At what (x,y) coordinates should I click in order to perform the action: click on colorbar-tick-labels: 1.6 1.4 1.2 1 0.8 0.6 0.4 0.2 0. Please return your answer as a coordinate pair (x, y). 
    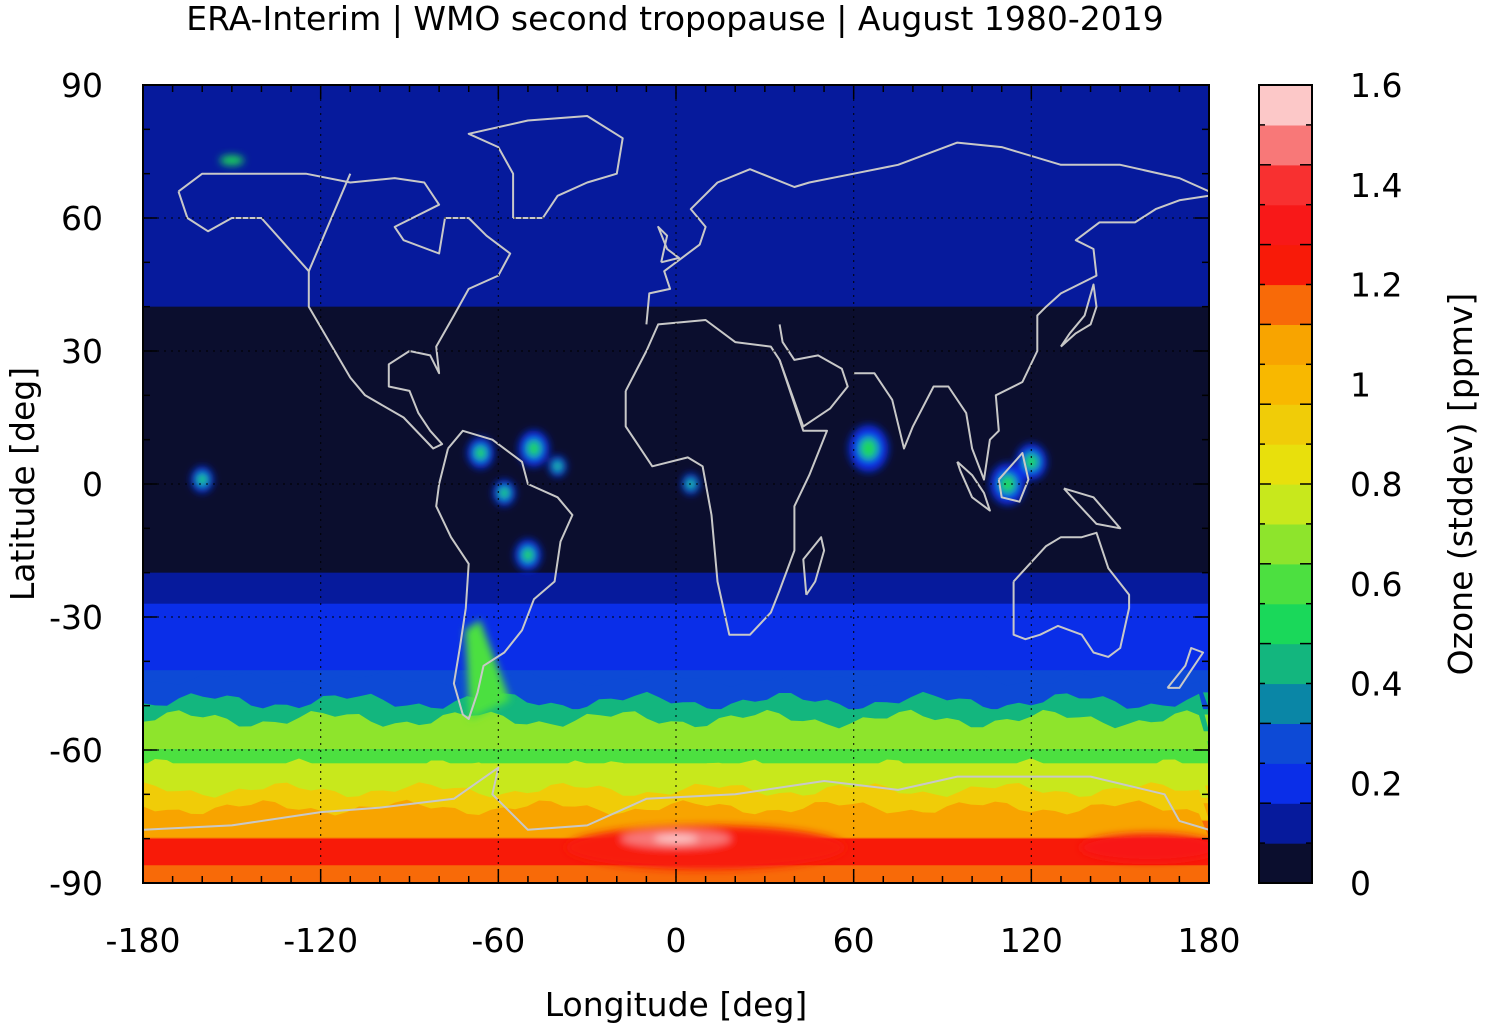
    Looking at the image, I should click on (1376, 484).